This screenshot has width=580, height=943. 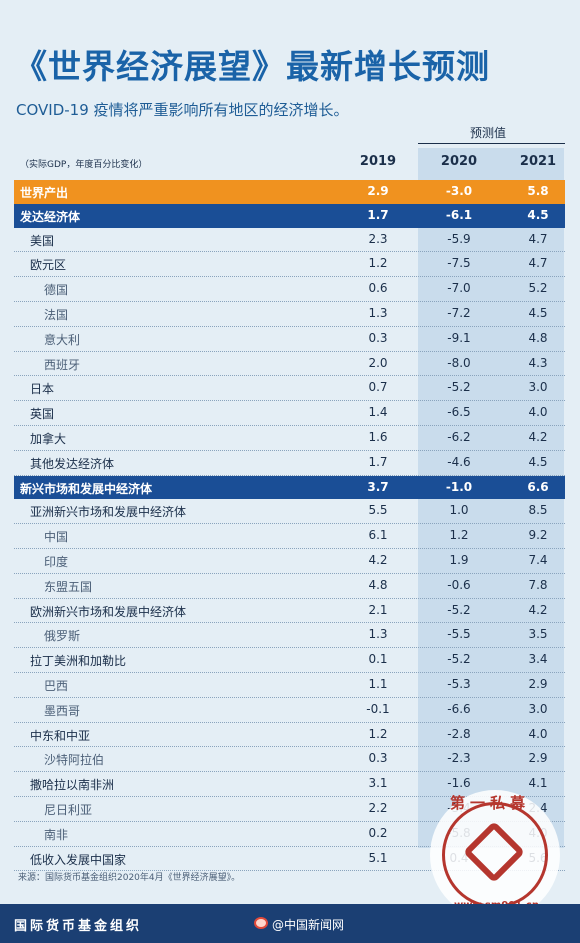 What do you see at coordinates (289, 710) in the screenshot?
I see `table-row: 墨西哥 -0.1 -6.6 3.0` at bounding box center [289, 710].